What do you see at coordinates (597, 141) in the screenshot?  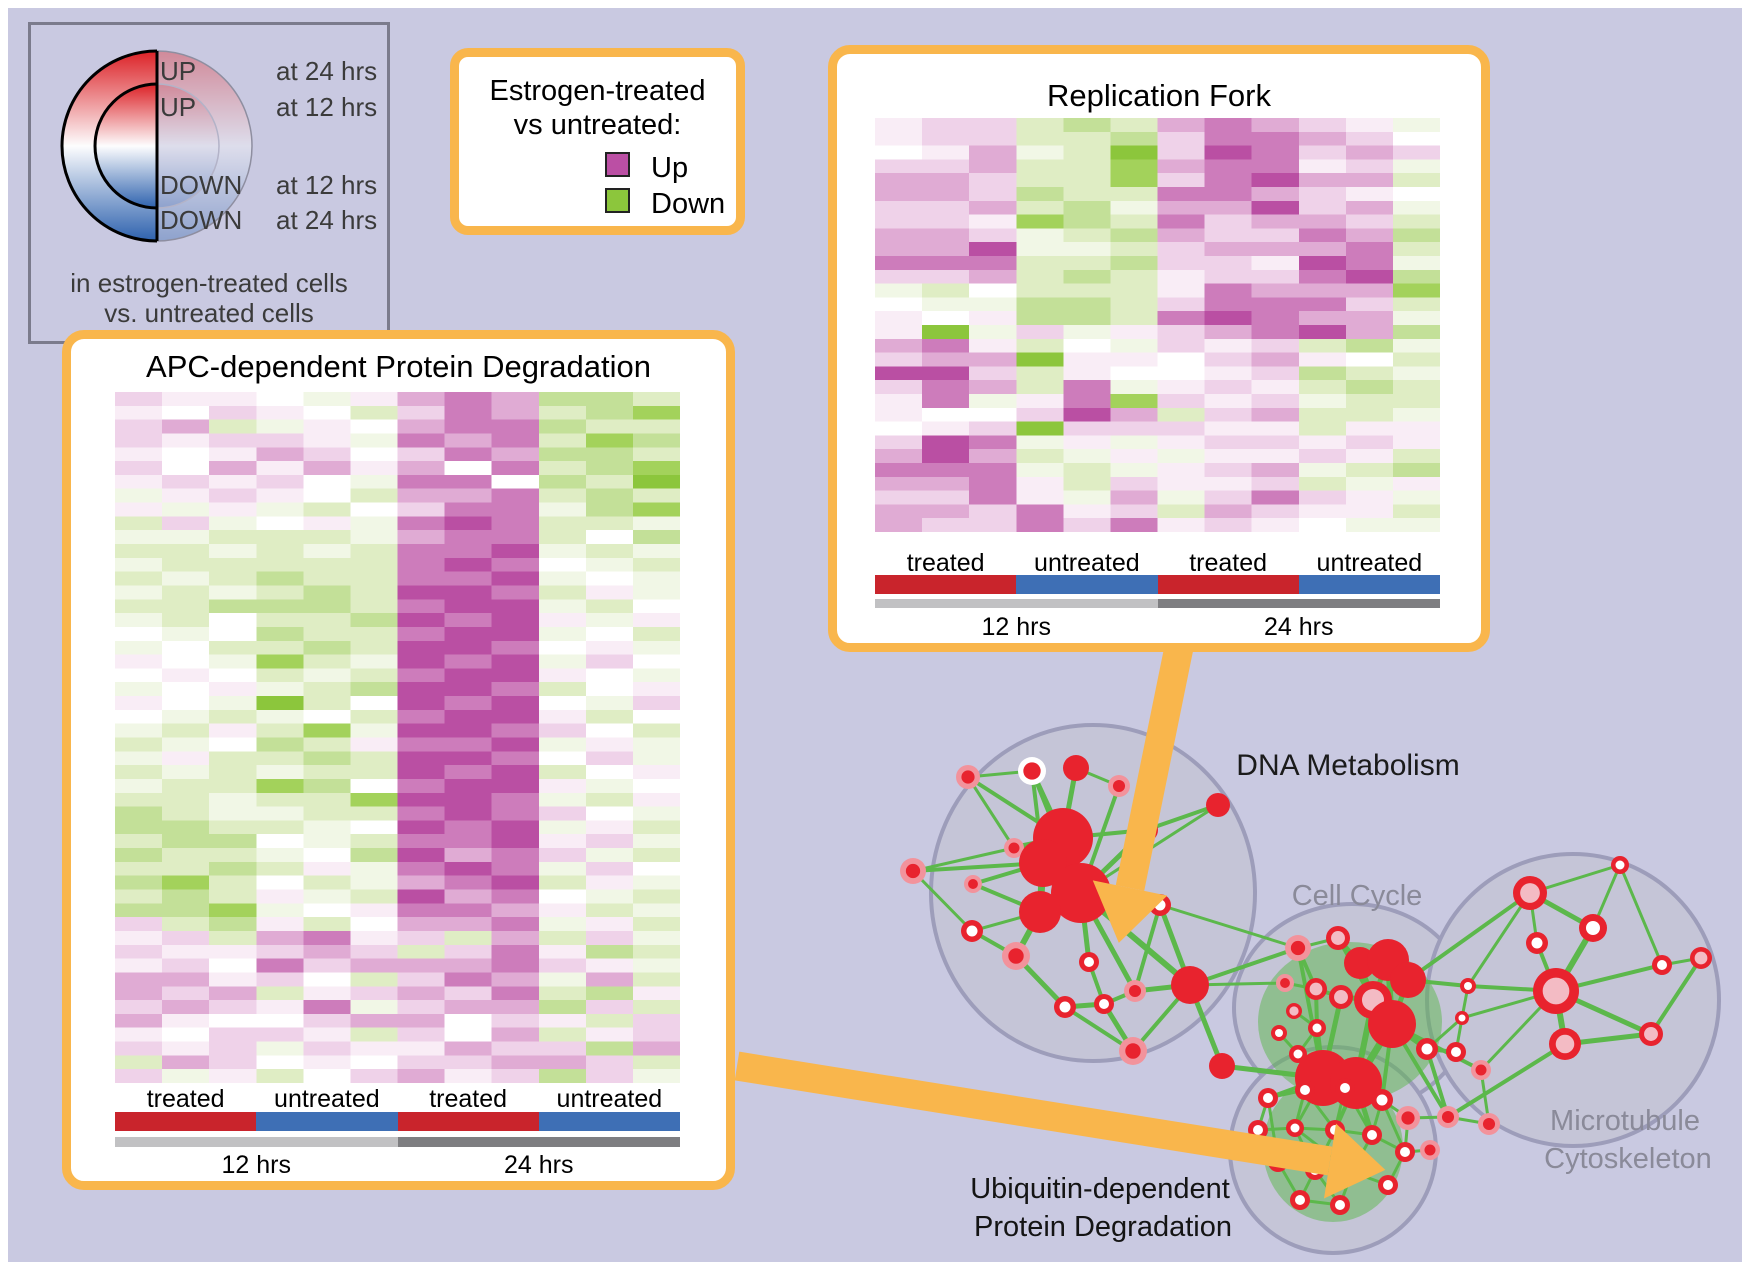 I see `updown-legend: Estrogen-treated vs untreated: Up Down` at bounding box center [597, 141].